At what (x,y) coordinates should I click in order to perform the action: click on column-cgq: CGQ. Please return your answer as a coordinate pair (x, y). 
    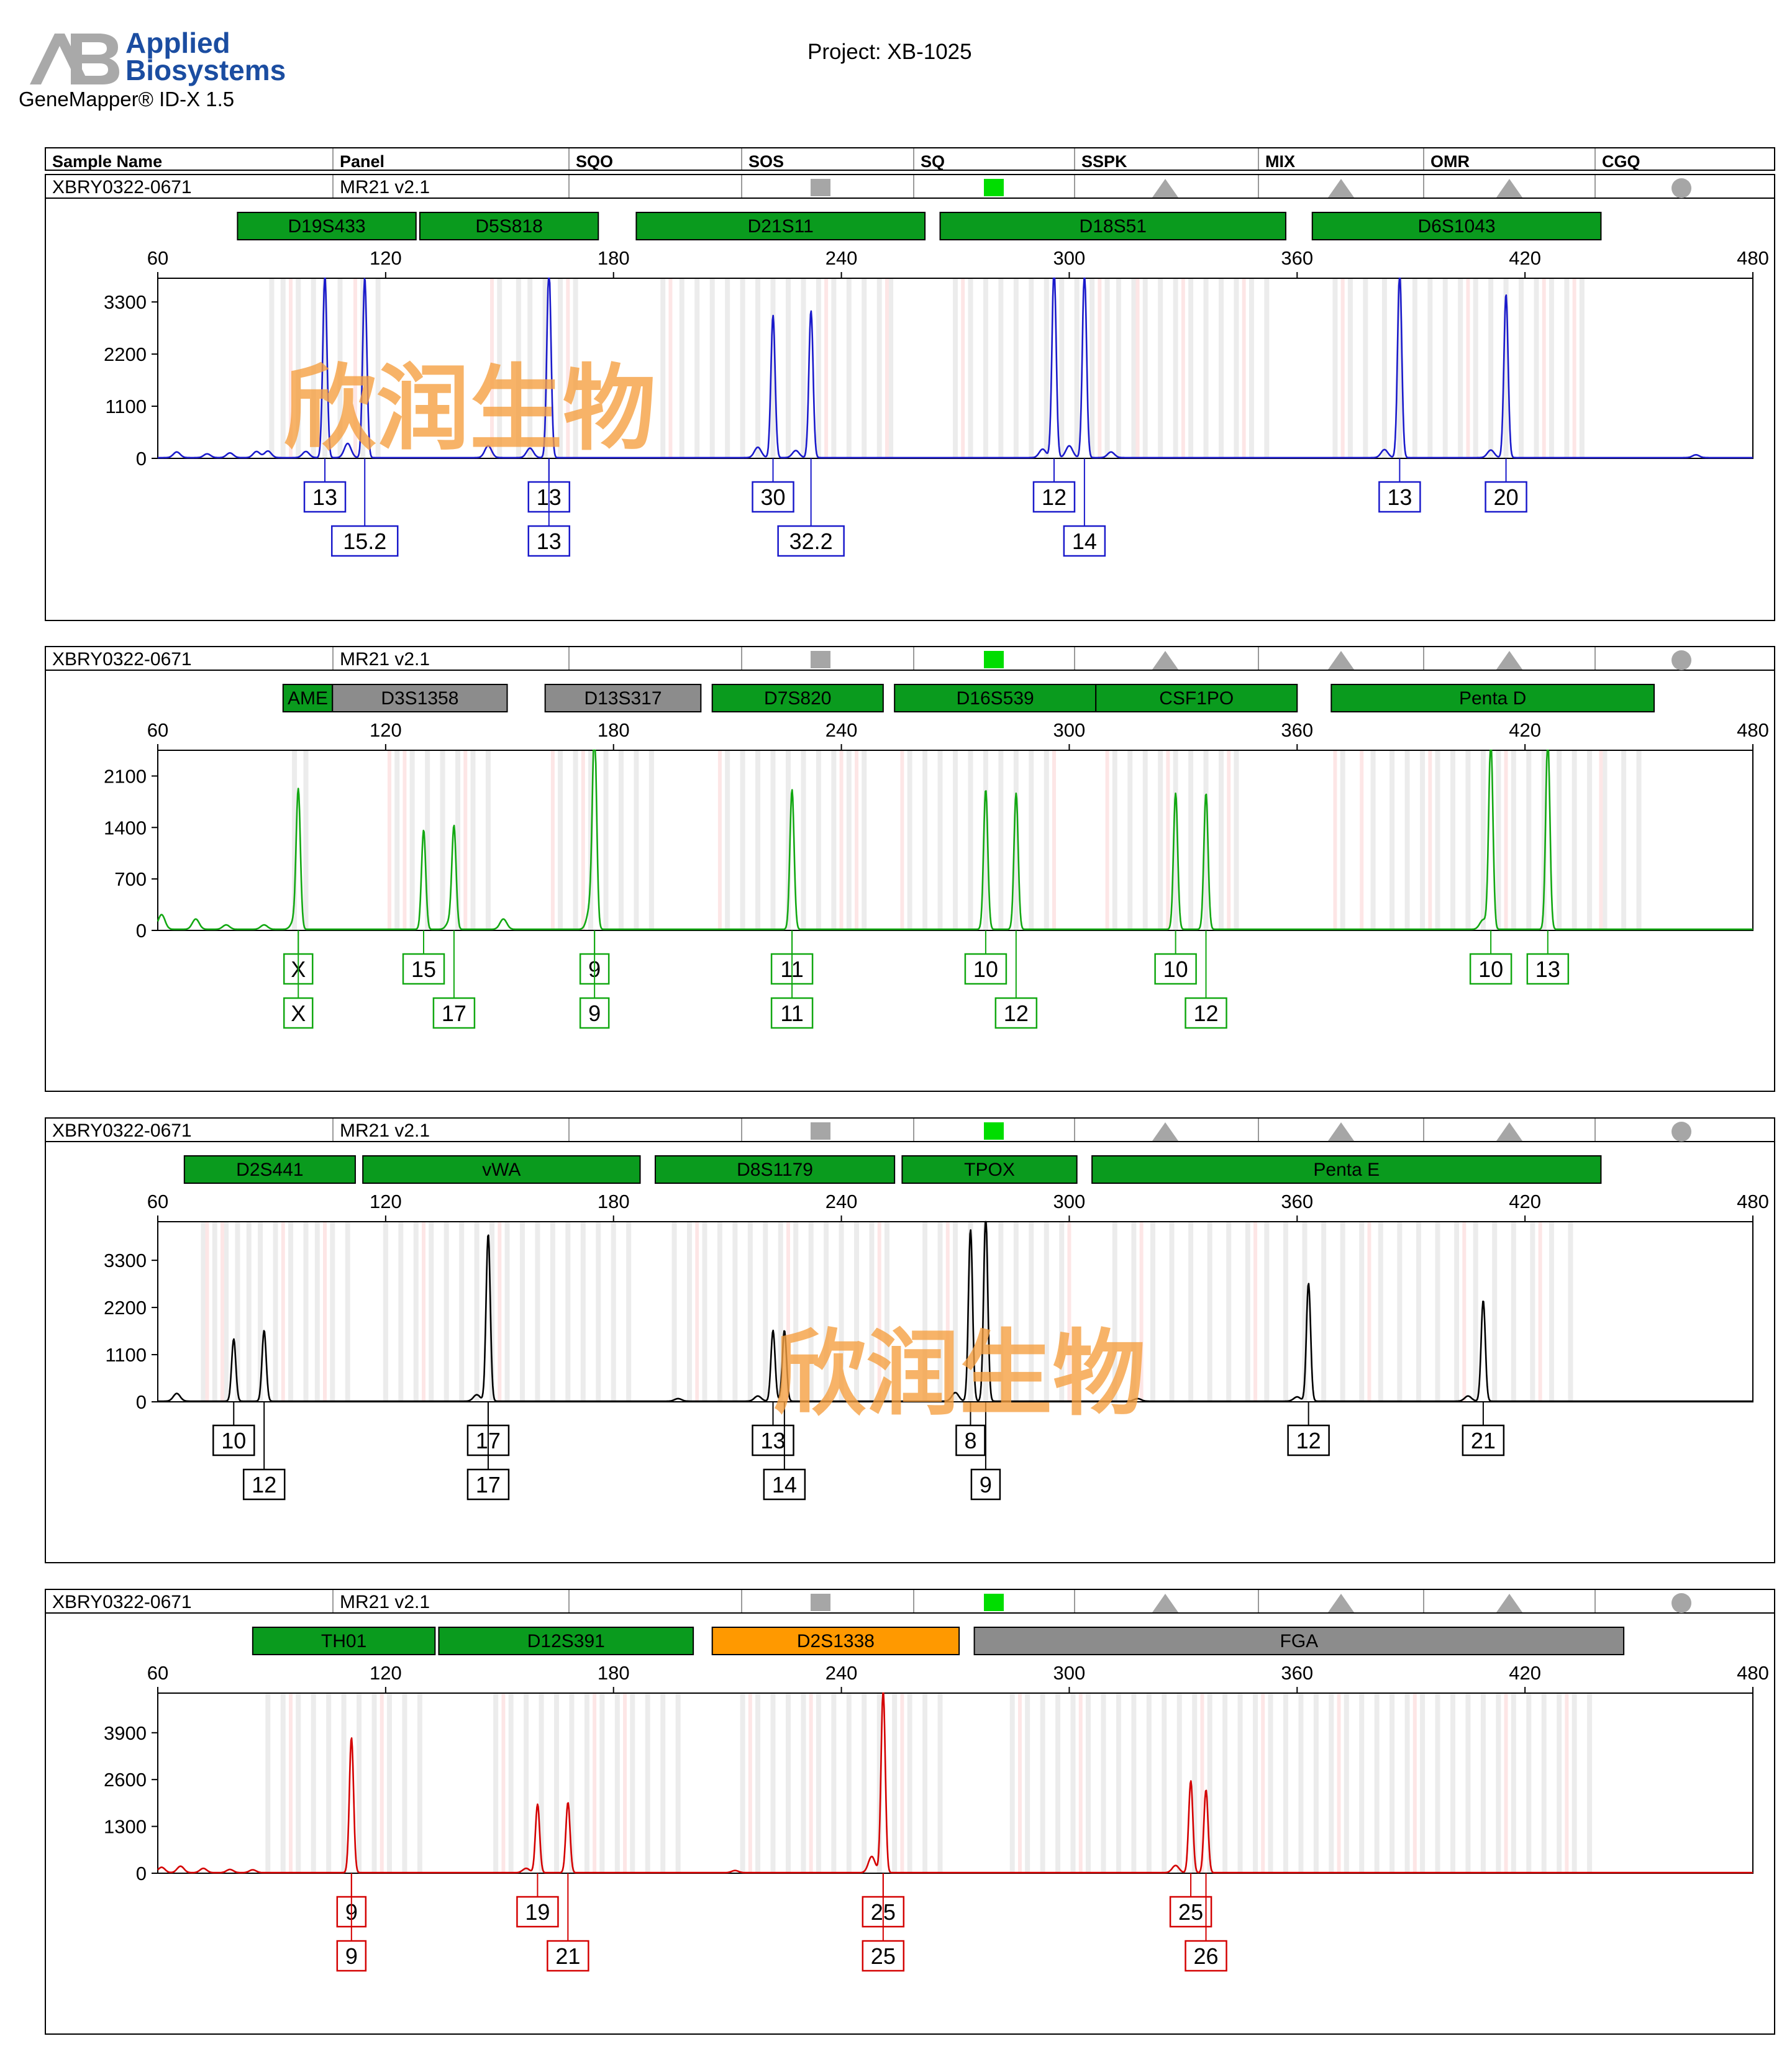
    Looking at the image, I should click on (1684, 159).